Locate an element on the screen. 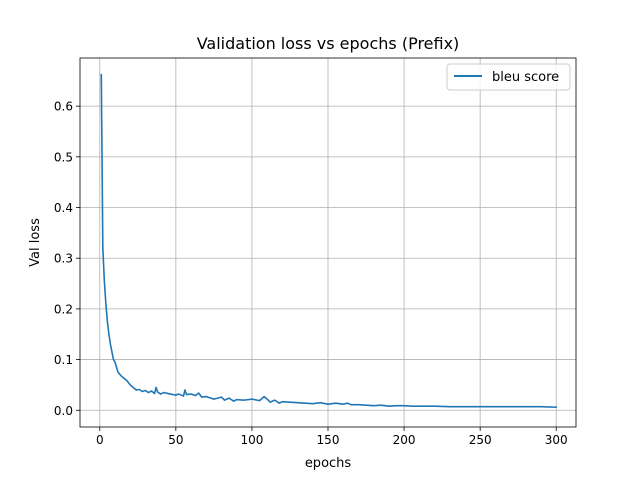  x-tick-label-100: 100 is located at coordinates (251, 440).